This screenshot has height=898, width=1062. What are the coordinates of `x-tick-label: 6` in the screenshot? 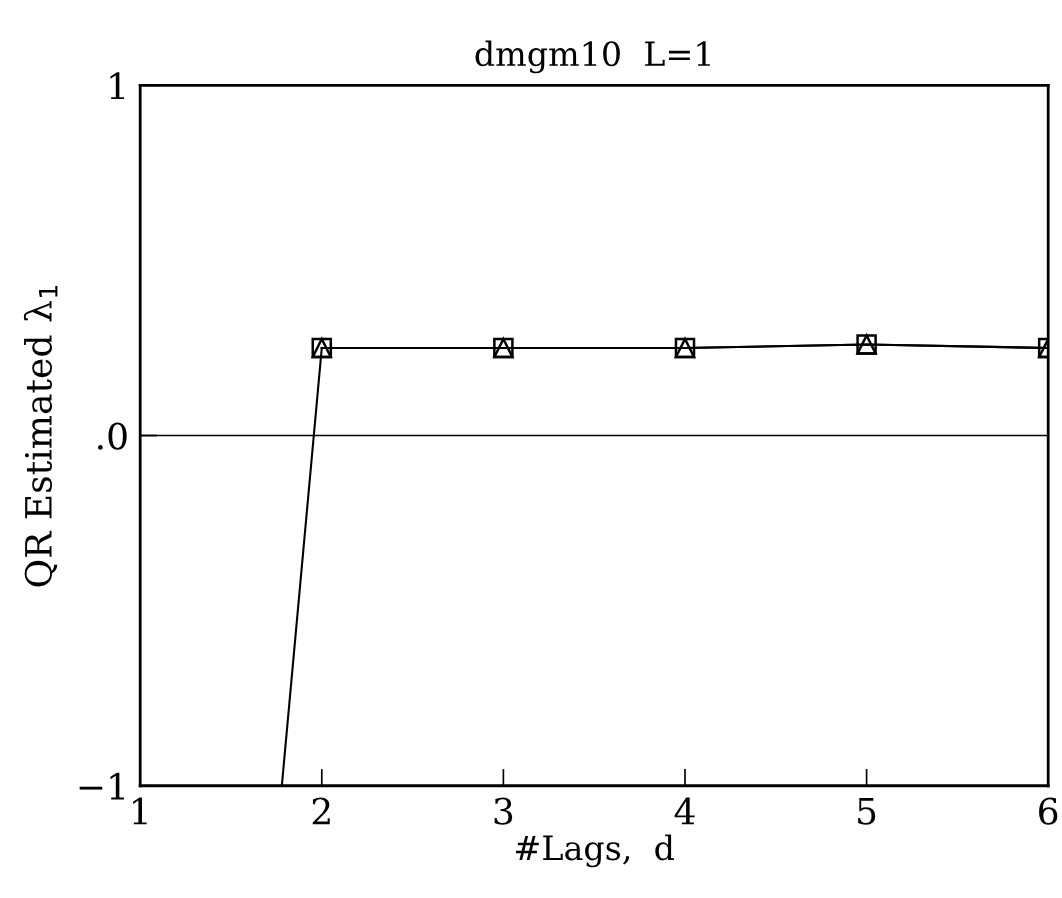 It's located at (1048, 811).